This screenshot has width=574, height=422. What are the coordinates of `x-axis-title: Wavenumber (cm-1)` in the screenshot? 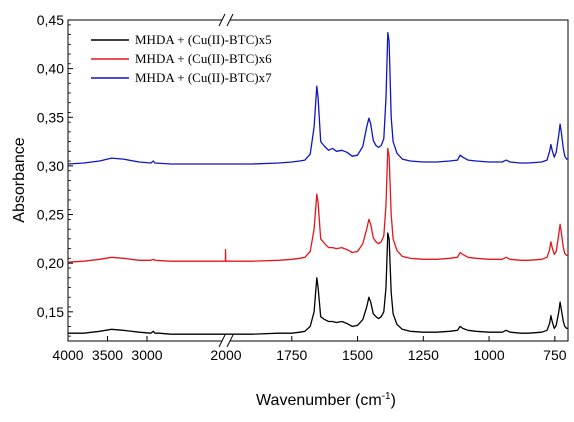 It's located at (326, 400).